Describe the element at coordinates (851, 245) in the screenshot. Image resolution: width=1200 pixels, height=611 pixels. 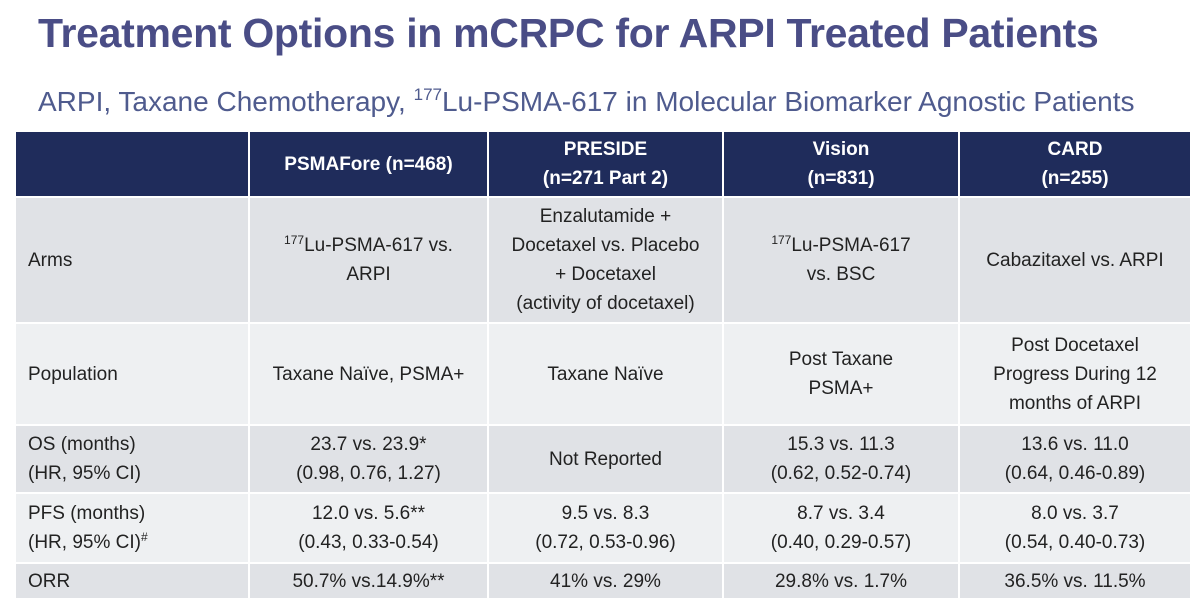
I see `text-part: Lu-PSMA-617` at that location.